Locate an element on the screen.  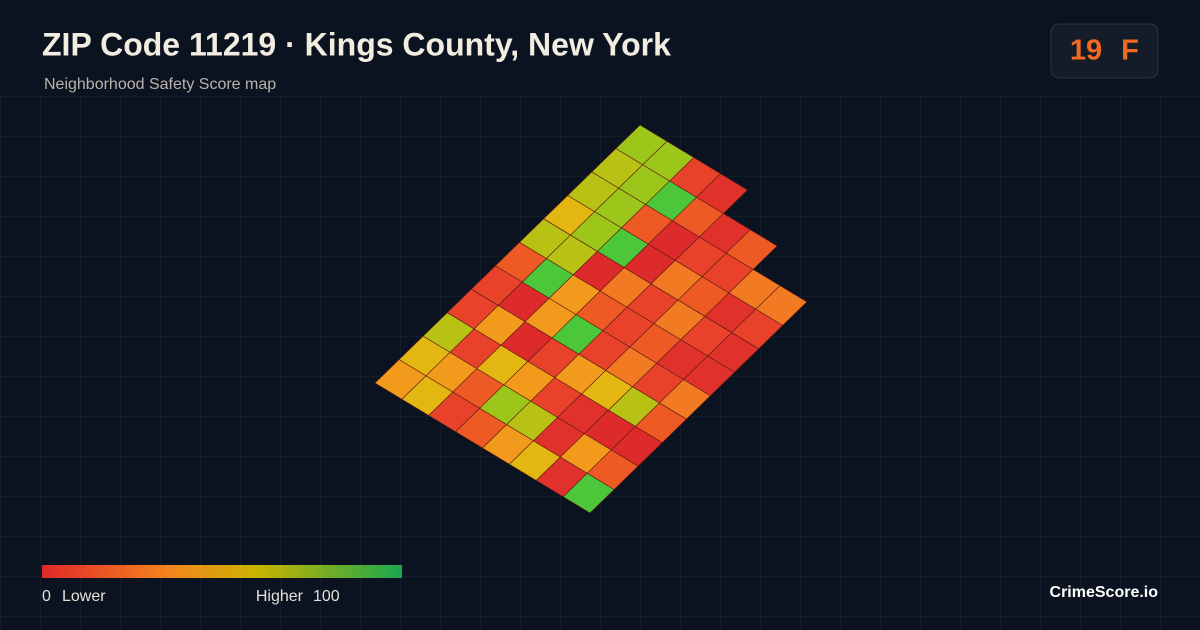
legend-min: 0 is located at coordinates (46, 596).